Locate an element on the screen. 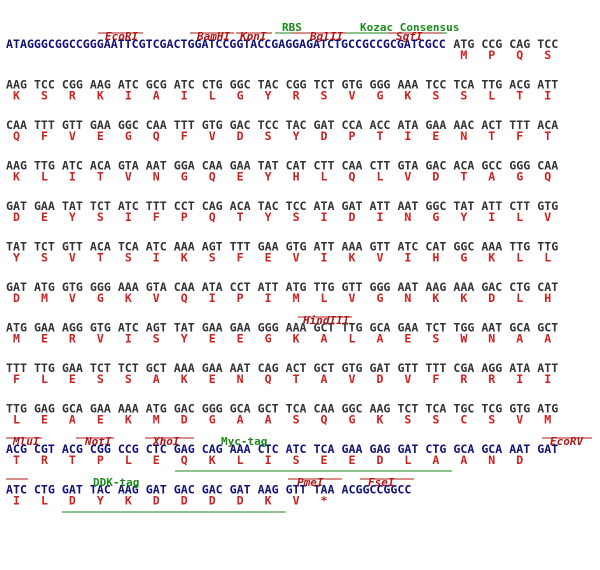 This screenshot has width=600, height=570. amino-acid: M is located at coordinates (44, 298).